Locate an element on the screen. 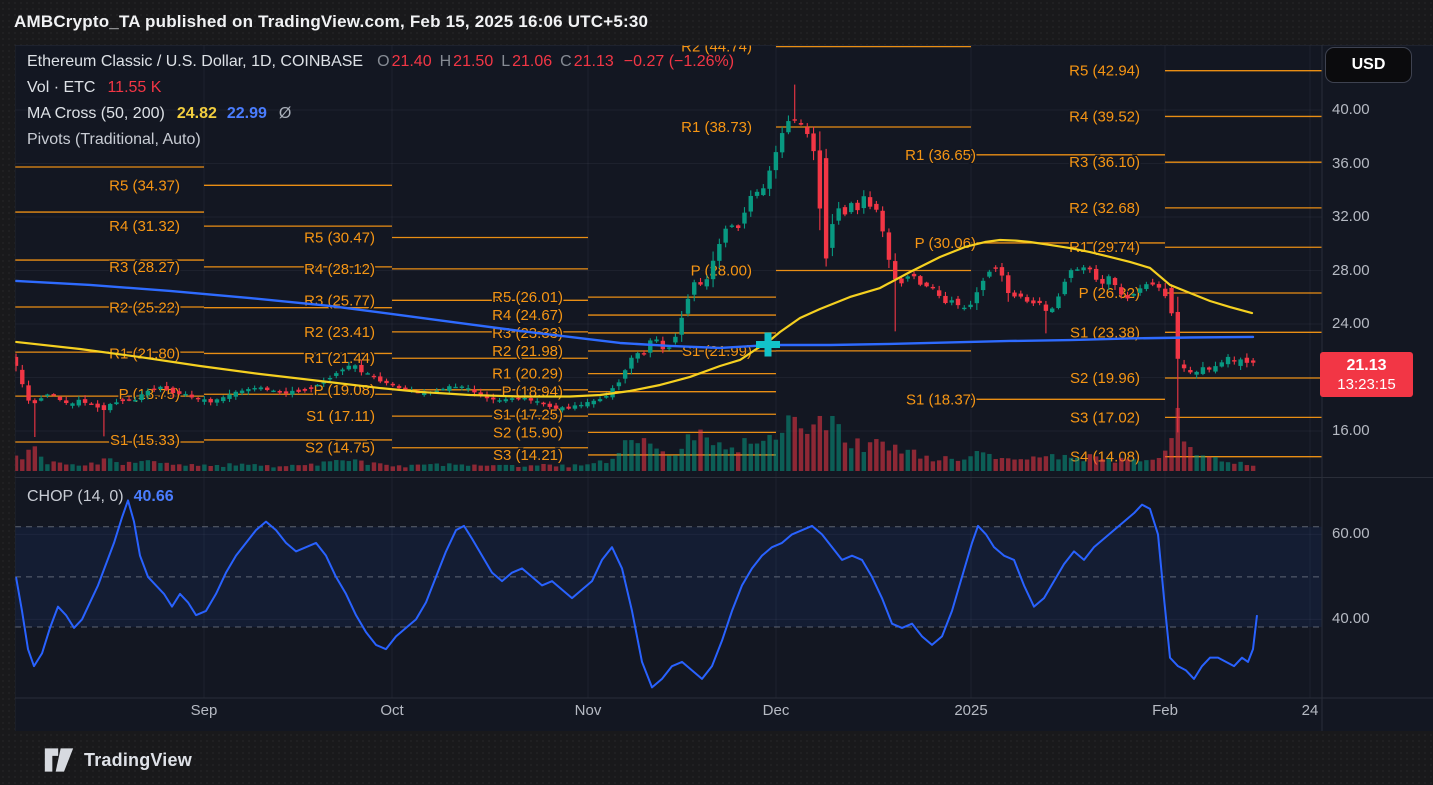 The image size is (1433, 785). change-value: −0.27 (−1.26%) is located at coordinates (679, 61).